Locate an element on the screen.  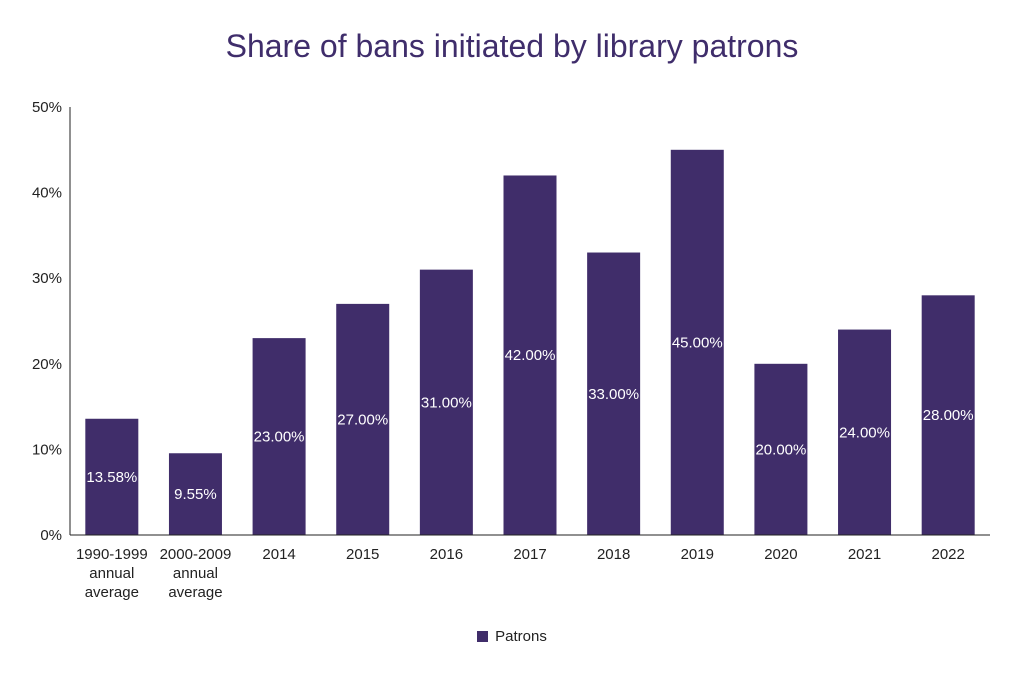
category-label: 1990-1999 annual average is located at coordinates (112, 573).